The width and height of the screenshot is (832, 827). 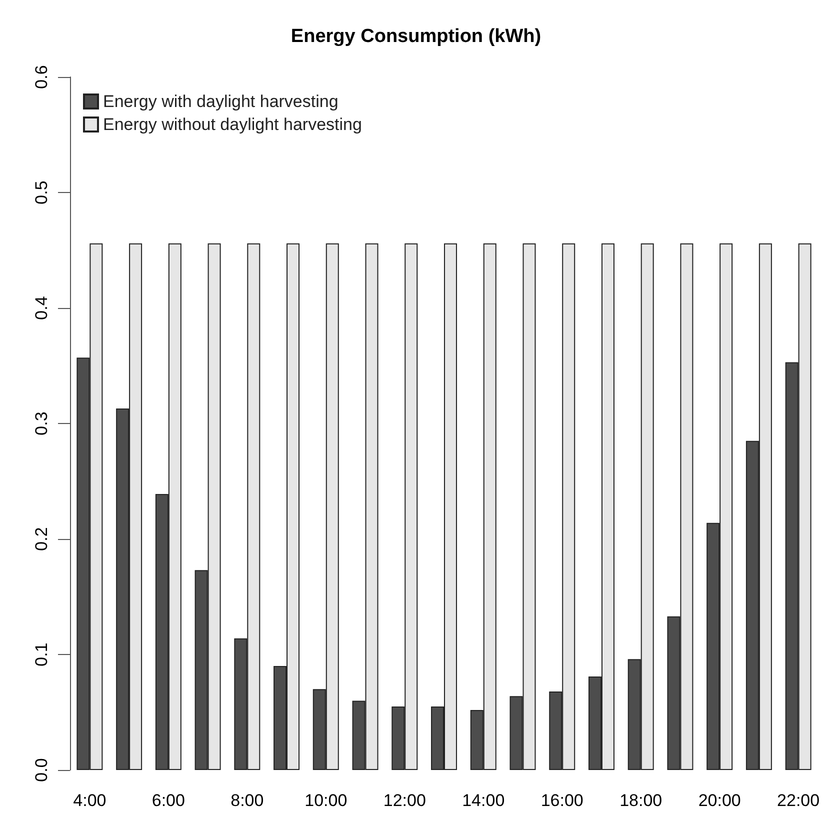 I want to click on x-tick-label: 6:00, so click(x=168, y=800).